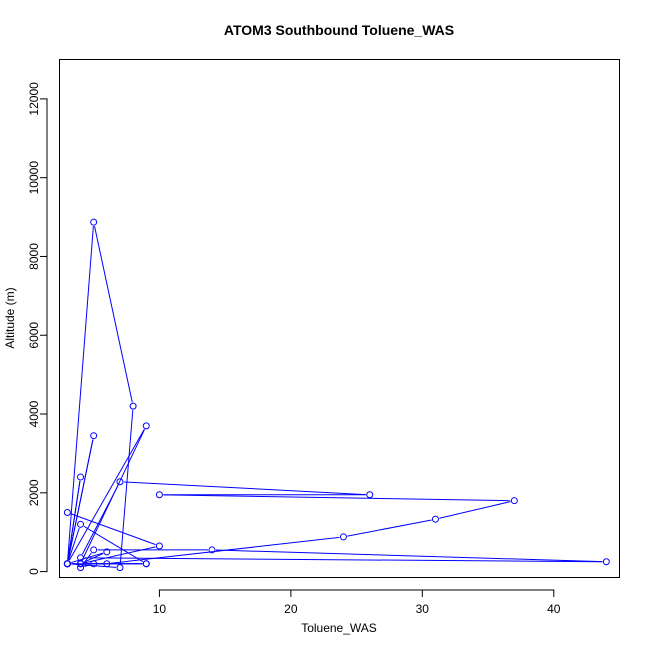 This screenshot has width=650, height=650. What do you see at coordinates (291, 609) in the screenshot?
I see `x-tick-label: 20` at bounding box center [291, 609].